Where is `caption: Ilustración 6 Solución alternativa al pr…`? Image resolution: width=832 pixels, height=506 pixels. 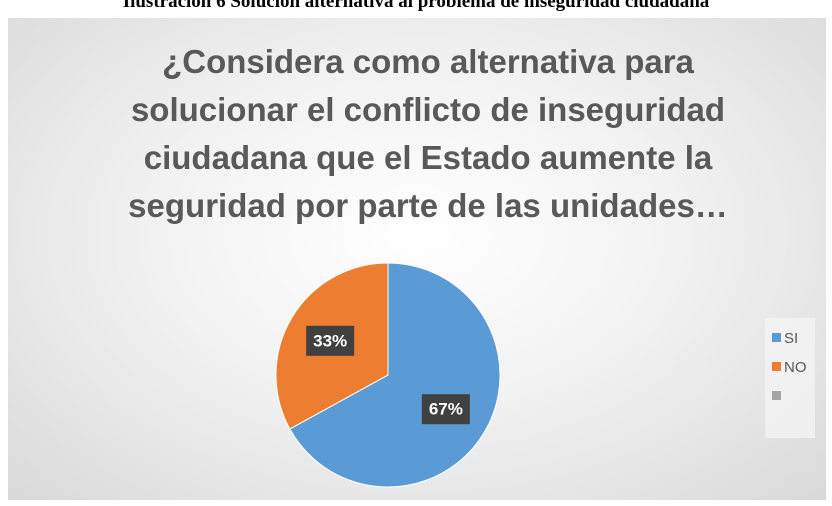
caption: Ilustración 6 Solución alternativa al pr… is located at coordinates (416, 6).